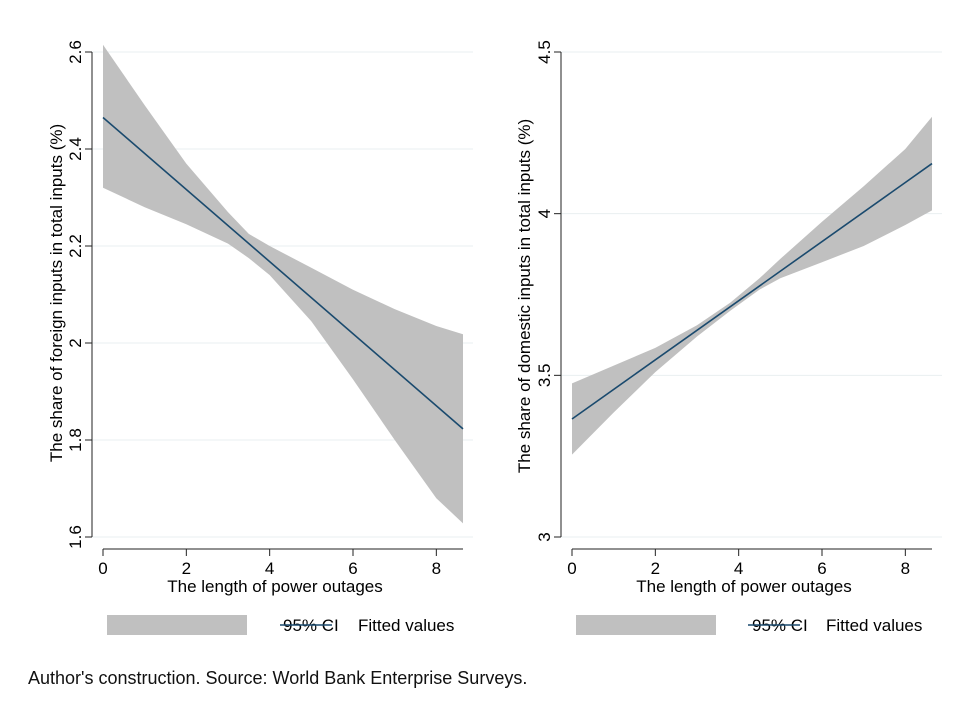 The height and width of the screenshot is (715, 966). I want to click on y-tick-label: 4.5, so click(544, 52).